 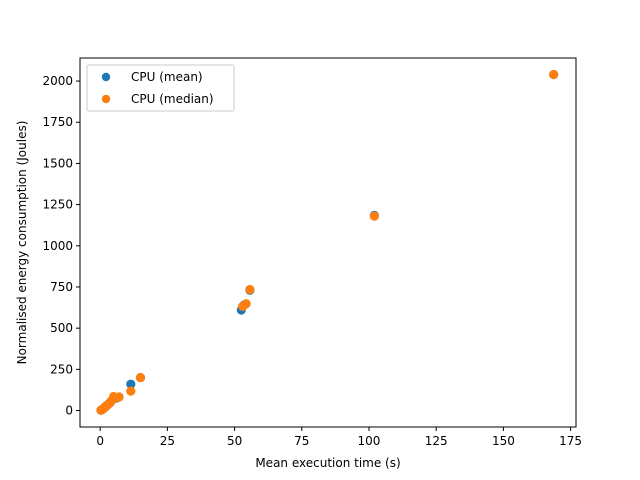 What do you see at coordinates (57, 246) in the screenshot?
I see `y-tick-label: 1000` at bounding box center [57, 246].